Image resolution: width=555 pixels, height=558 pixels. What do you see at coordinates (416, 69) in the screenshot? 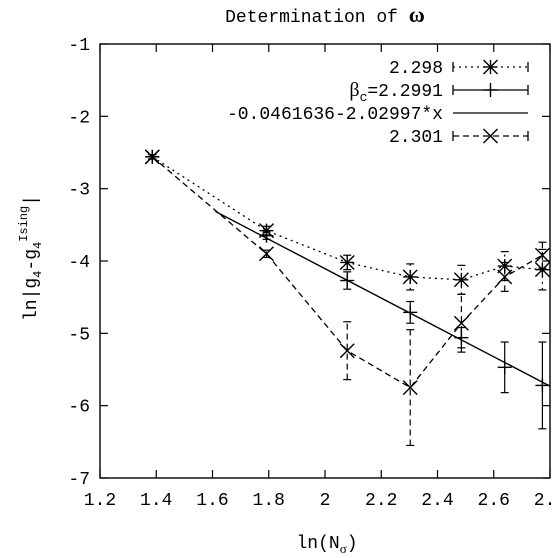
I see `legend-label: 2.298` at bounding box center [416, 69].